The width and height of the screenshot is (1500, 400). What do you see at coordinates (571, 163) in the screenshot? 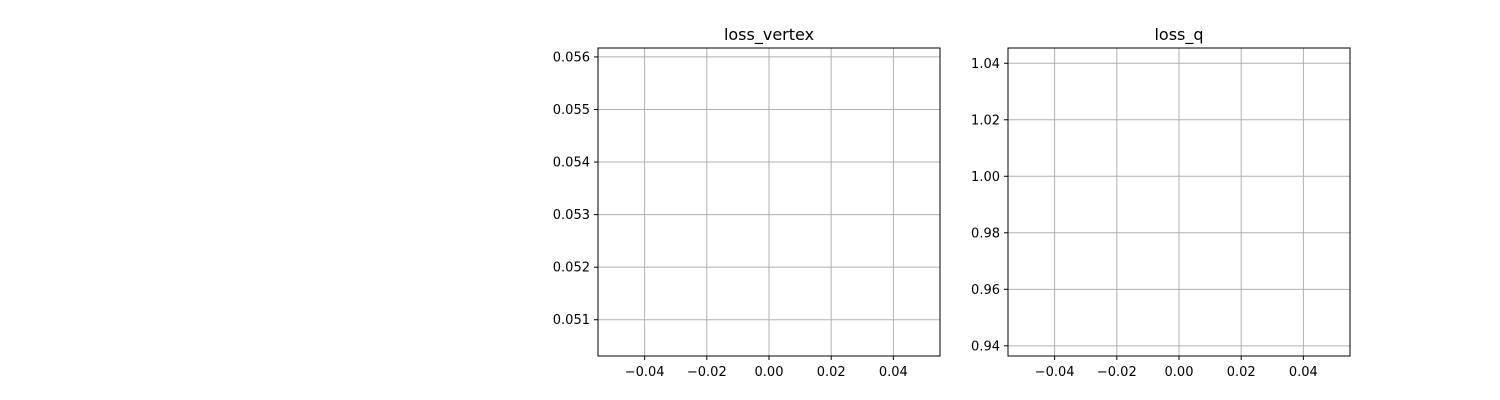
I see `y-tick-label: 0.054` at bounding box center [571, 163].